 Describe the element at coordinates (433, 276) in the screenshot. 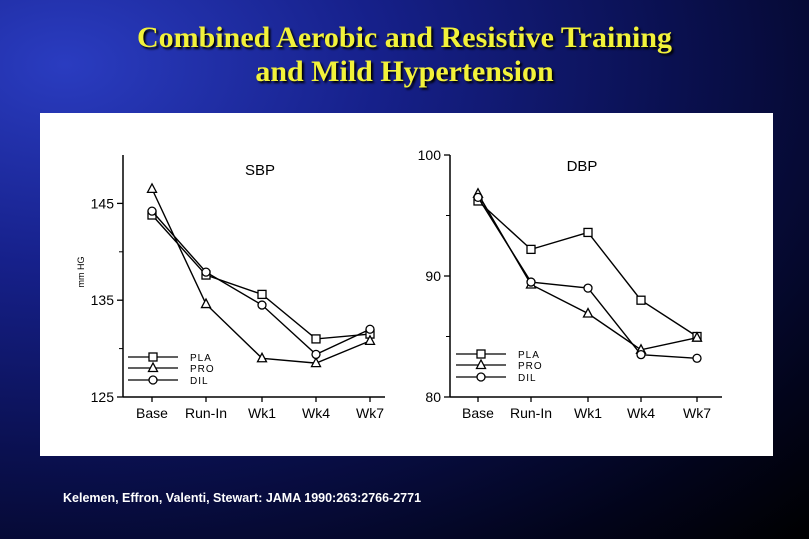

I see `y-tick-label: 90` at that location.